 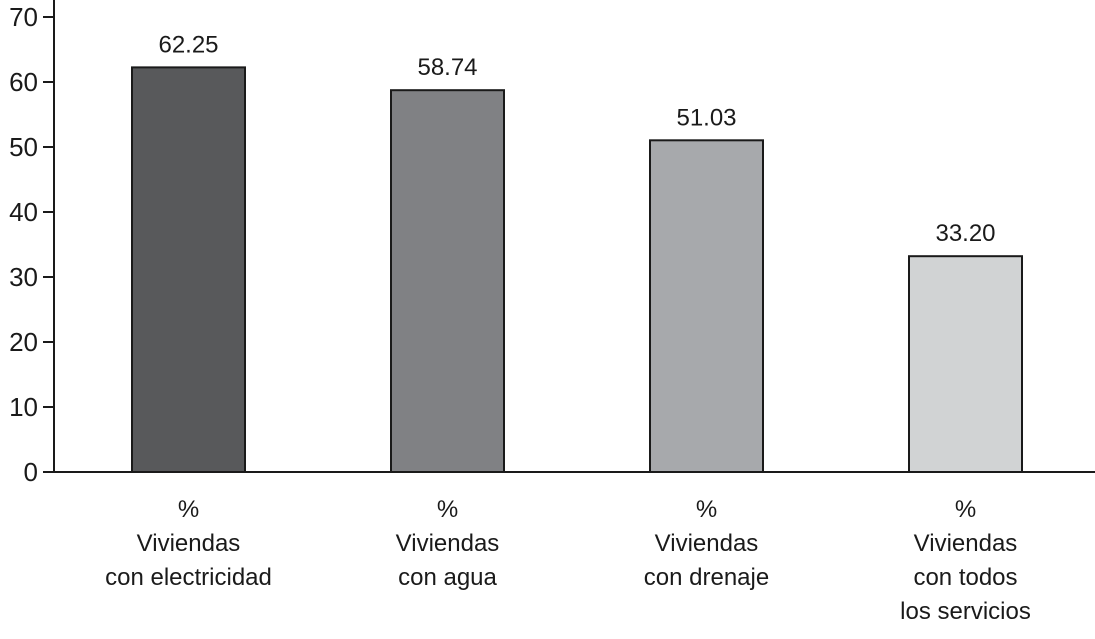 What do you see at coordinates (965, 577) in the screenshot?
I see `x-category-label: con todos` at bounding box center [965, 577].